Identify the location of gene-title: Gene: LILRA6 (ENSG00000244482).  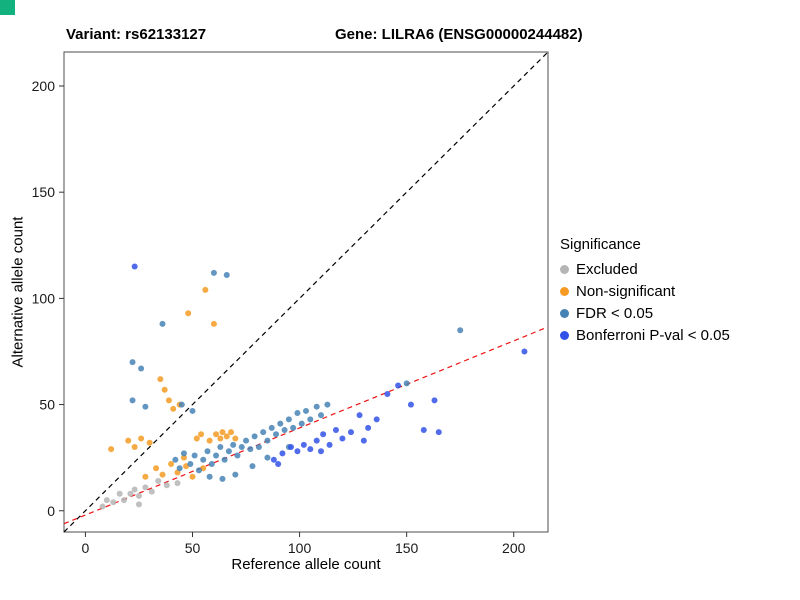
(459, 34).